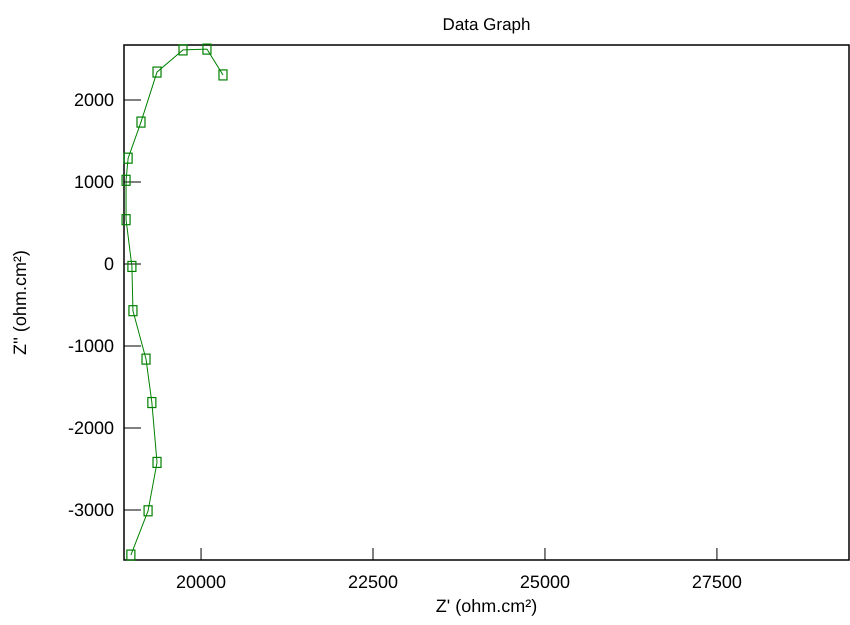 The image size is (850, 625). Describe the element at coordinates (91, 510) in the screenshot. I see `y-tick-label: -3000` at that location.